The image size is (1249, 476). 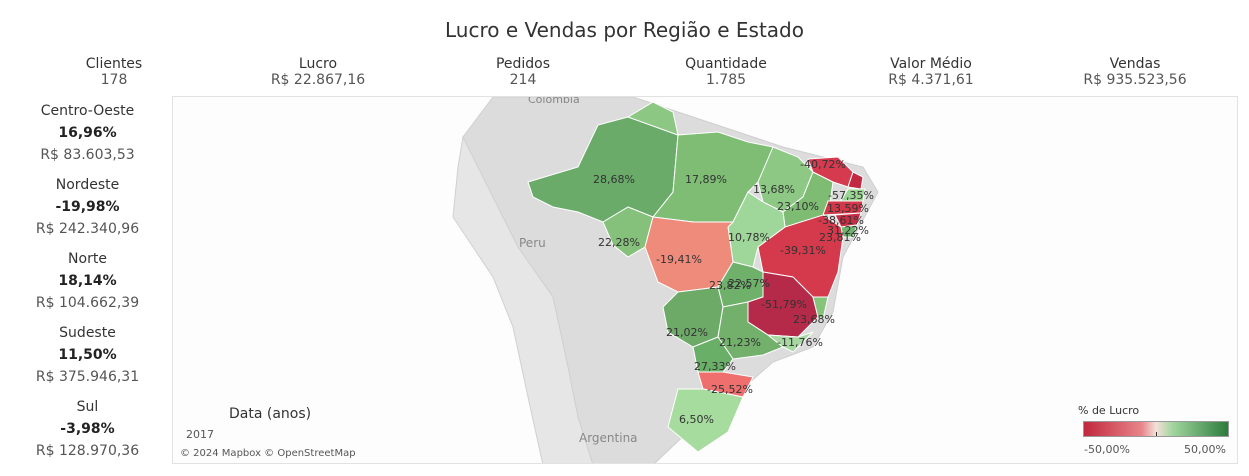 I want to click on map-attribution: © 2024 Mapbox © OpenStreetMap, so click(x=268, y=453).